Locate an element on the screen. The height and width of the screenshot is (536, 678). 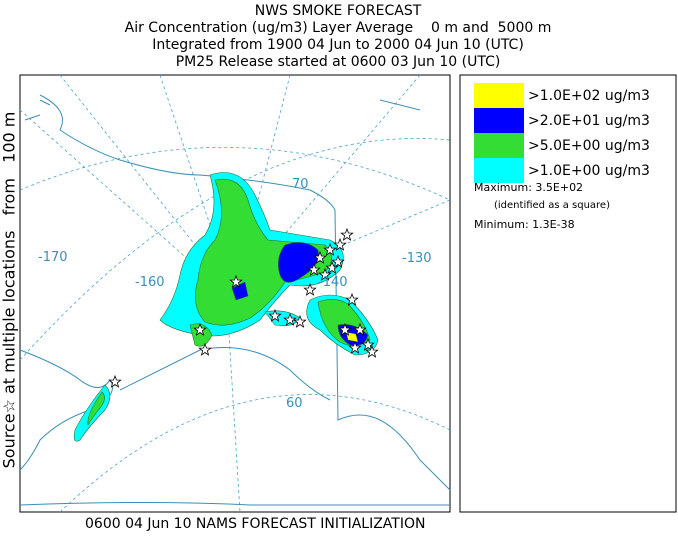
legend-label: >1.0E+02 ug/m3 is located at coordinates (589, 96).